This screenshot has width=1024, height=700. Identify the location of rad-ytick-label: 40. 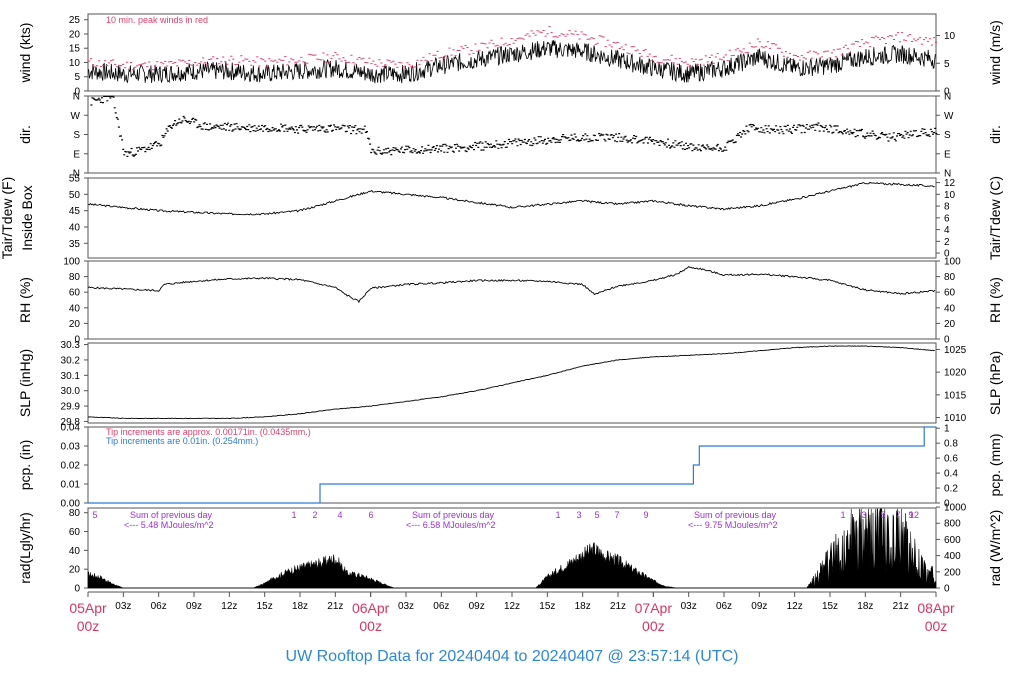
(75, 551).